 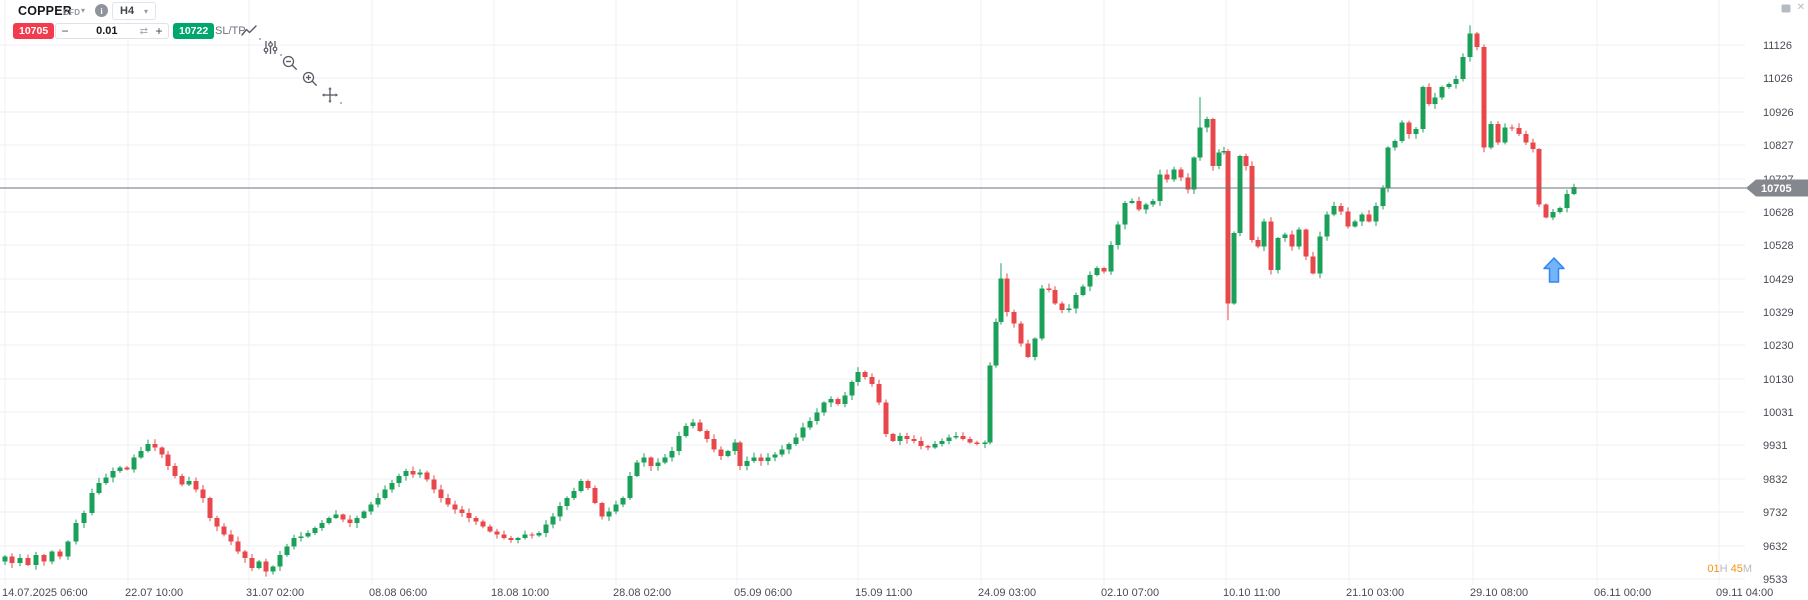 I want to click on price-axis-label: 10628, so click(x=1778, y=213).